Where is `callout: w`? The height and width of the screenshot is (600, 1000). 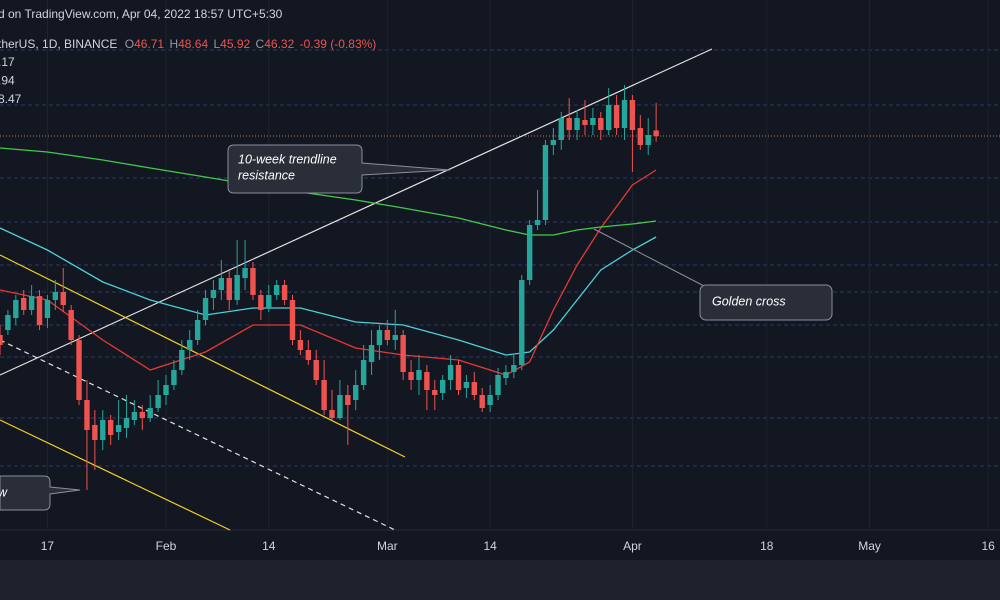
callout: w is located at coordinates (40, 493).